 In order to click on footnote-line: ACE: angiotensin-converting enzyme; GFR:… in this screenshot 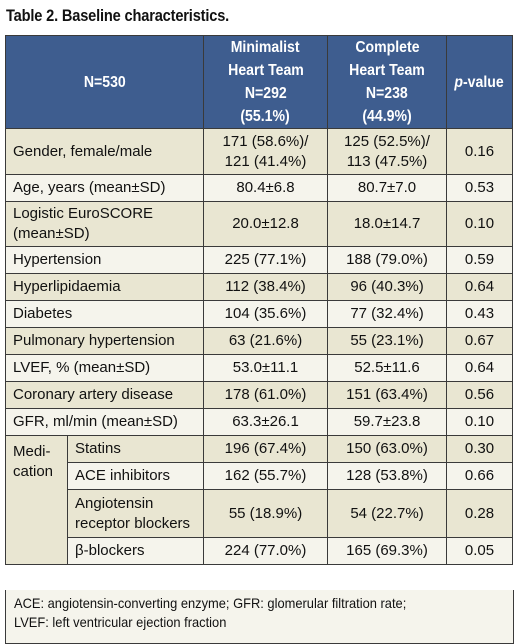, I will do `click(210, 603)`.